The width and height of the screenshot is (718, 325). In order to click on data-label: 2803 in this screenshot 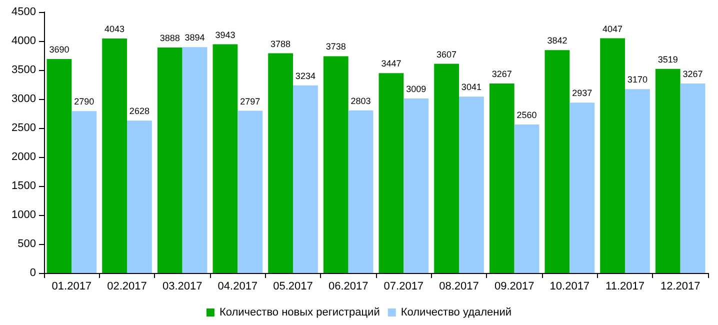, I will do `click(360, 101)`.